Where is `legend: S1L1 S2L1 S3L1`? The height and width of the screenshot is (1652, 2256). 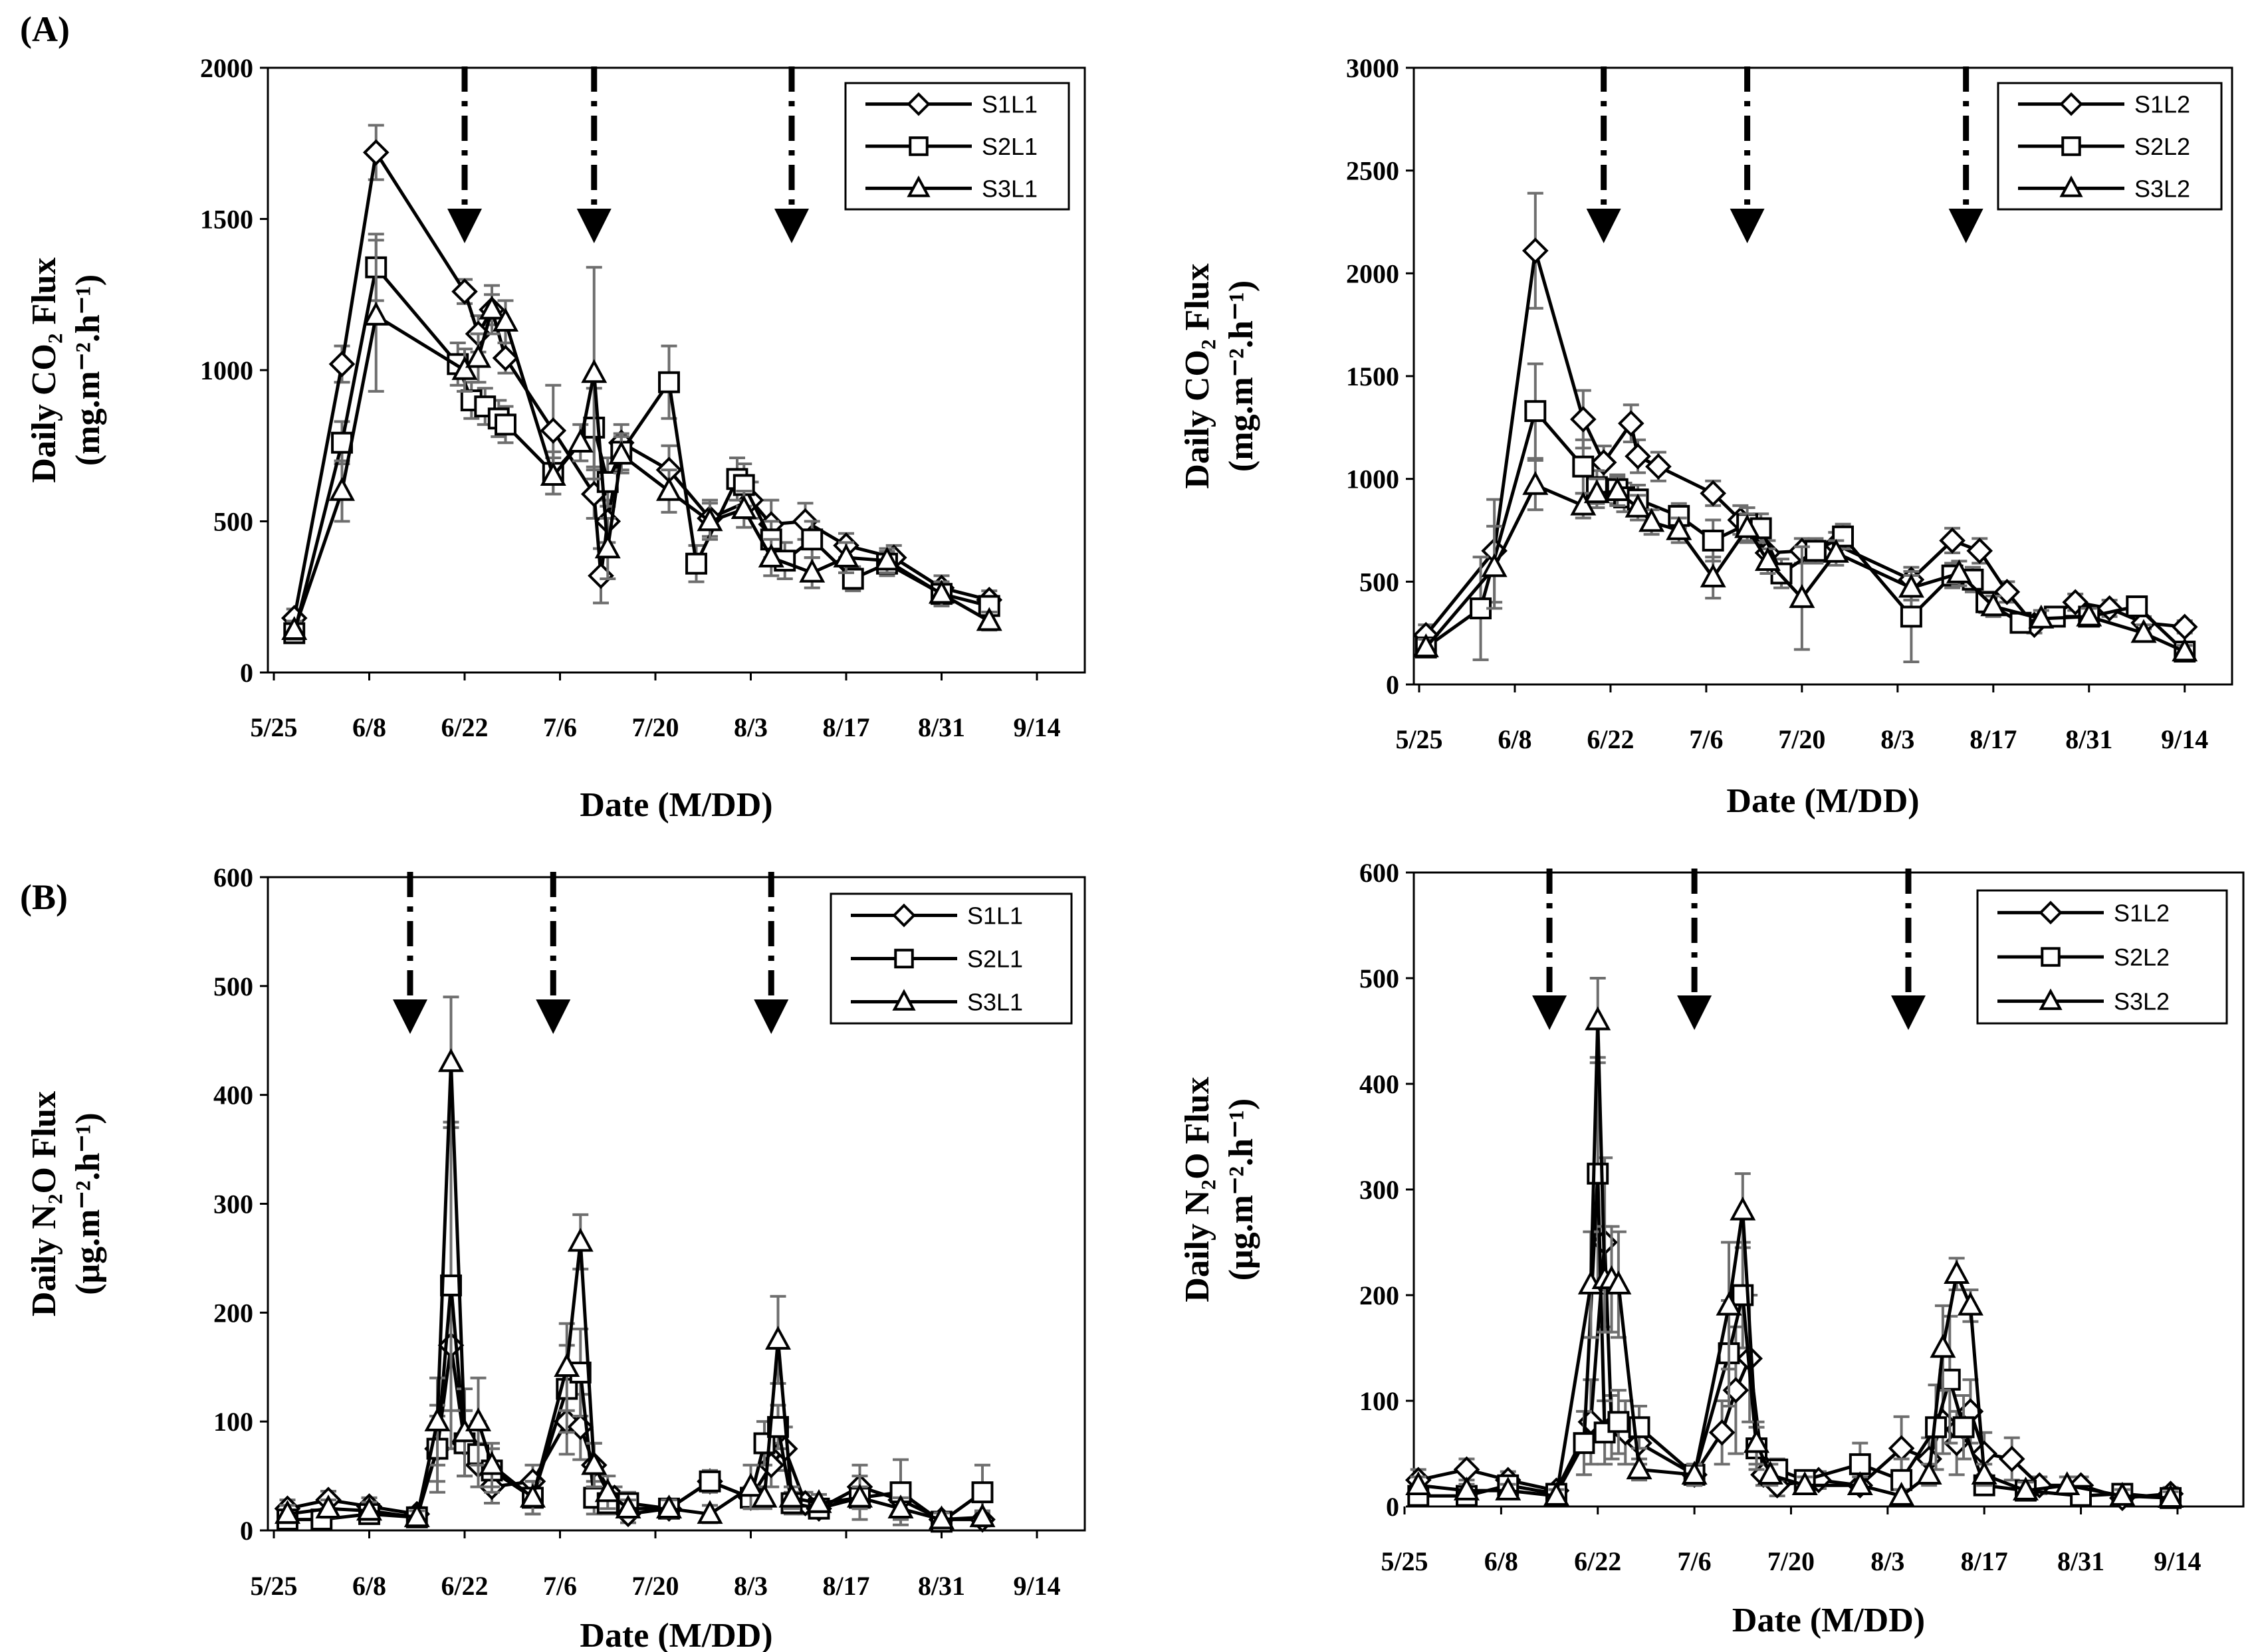 legend: S1L1 S2L1 S3L1 is located at coordinates (951, 959).